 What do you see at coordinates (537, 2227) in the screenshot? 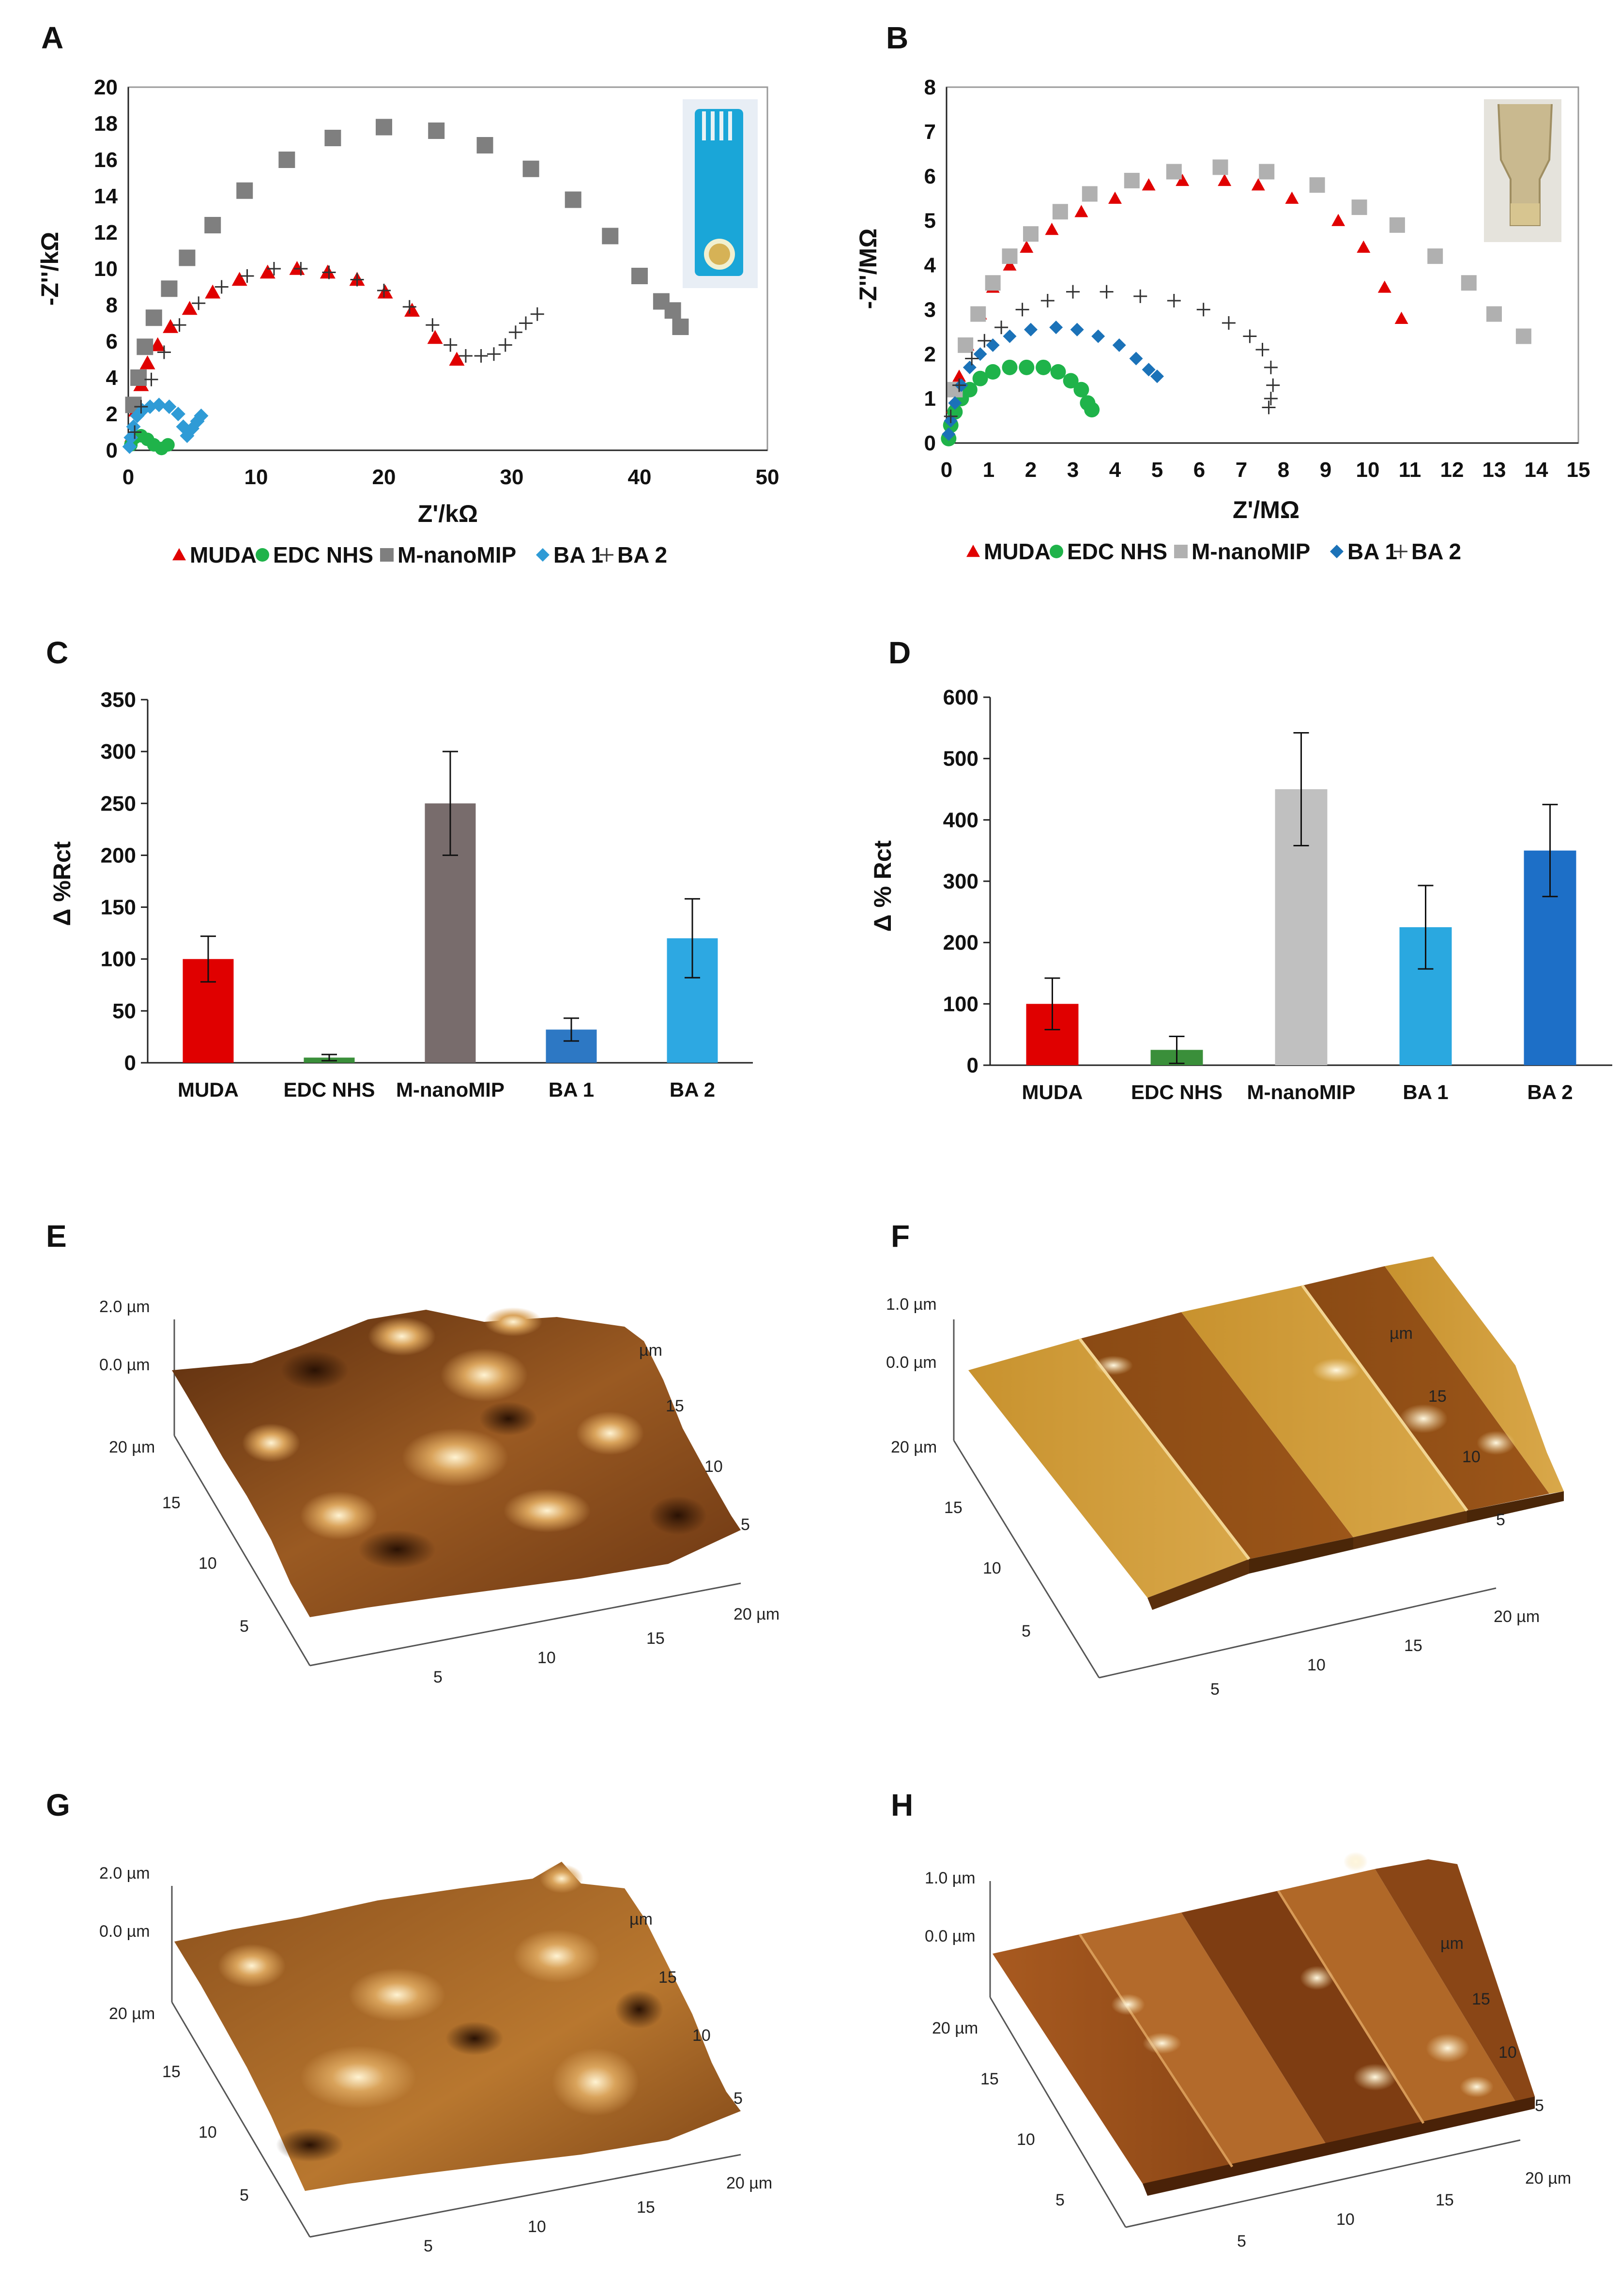
I see `afm-front-tick-g-2: 10` at bounding box center [537, 2227].